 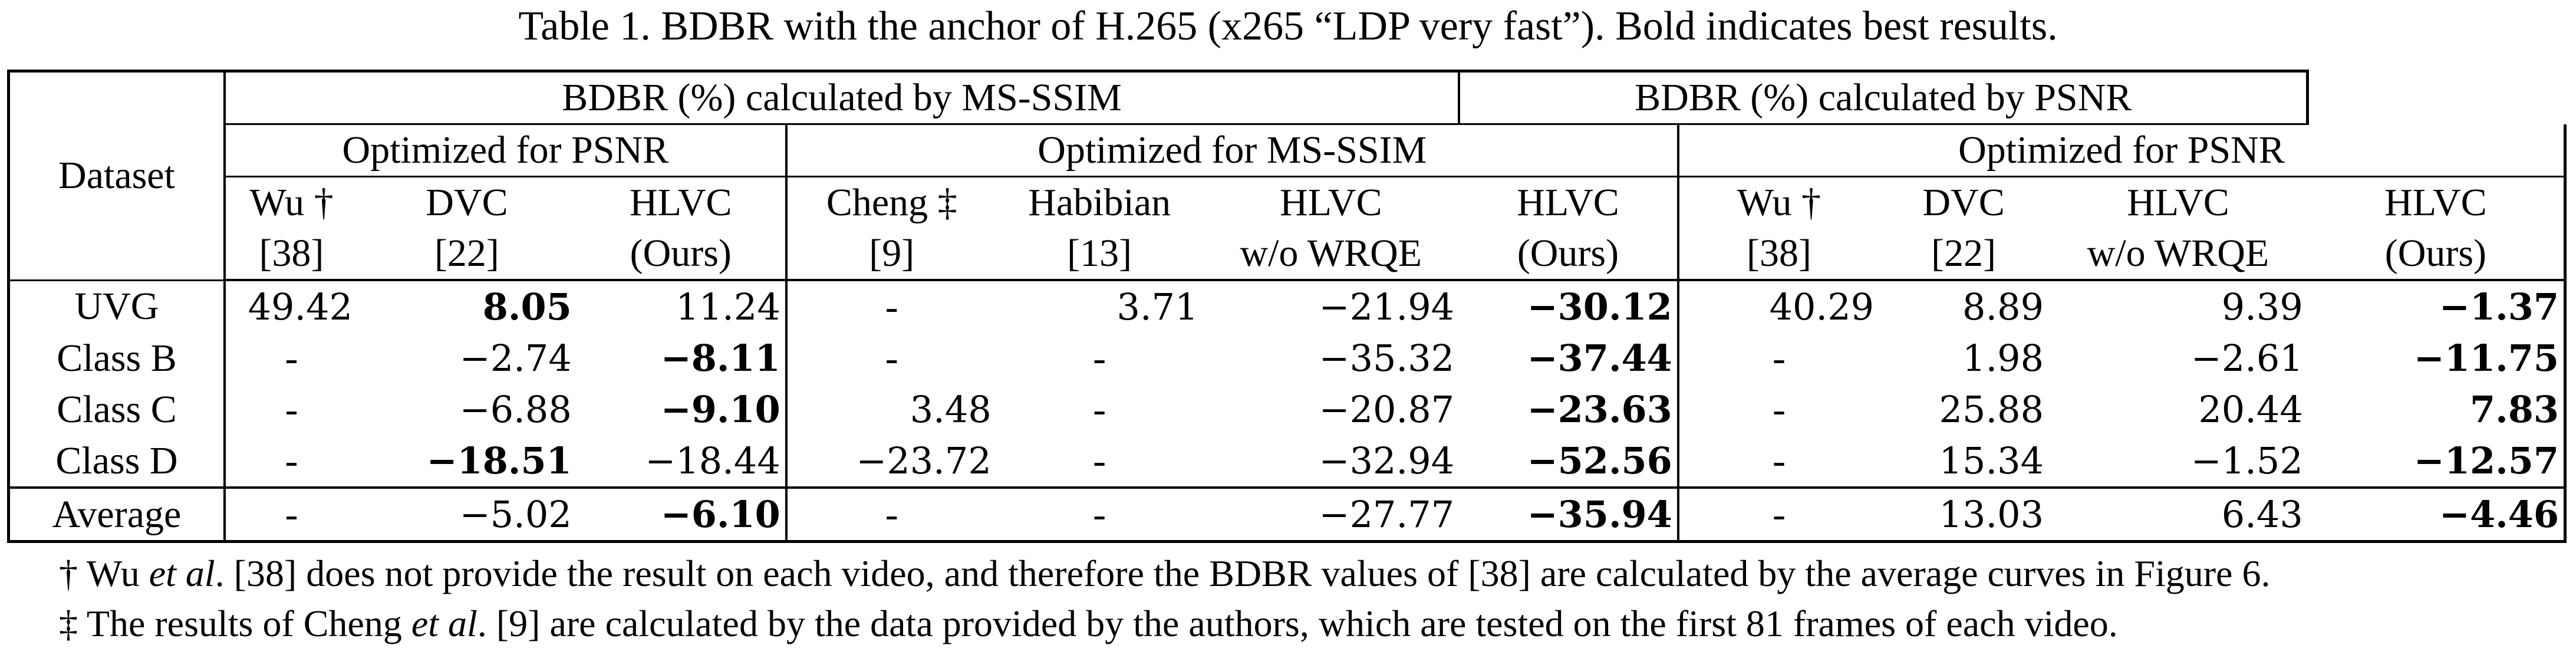 What do you see at coordinates (527, 306) in the screenshot?
I see `table-cell: 8.05` at bounding box center [527, 306].